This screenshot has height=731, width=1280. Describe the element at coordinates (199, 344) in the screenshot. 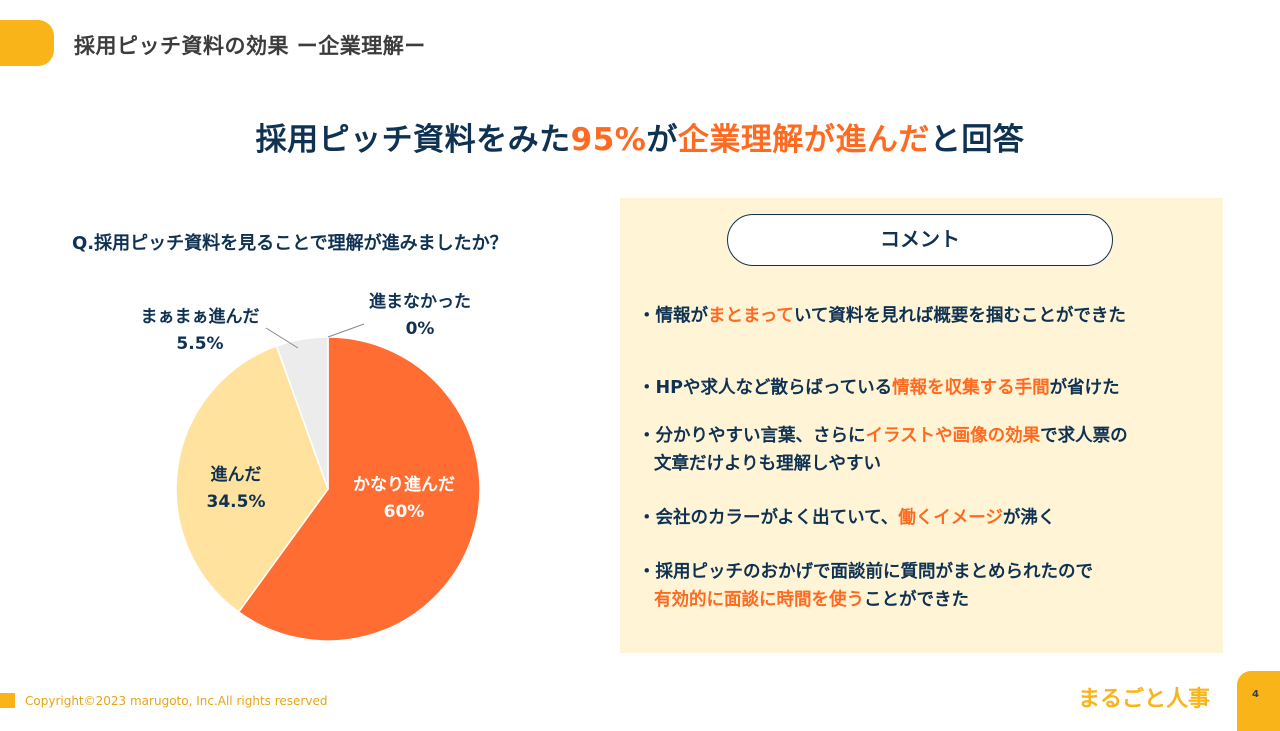

I see `pie-value-2: 5.5%` at that location.